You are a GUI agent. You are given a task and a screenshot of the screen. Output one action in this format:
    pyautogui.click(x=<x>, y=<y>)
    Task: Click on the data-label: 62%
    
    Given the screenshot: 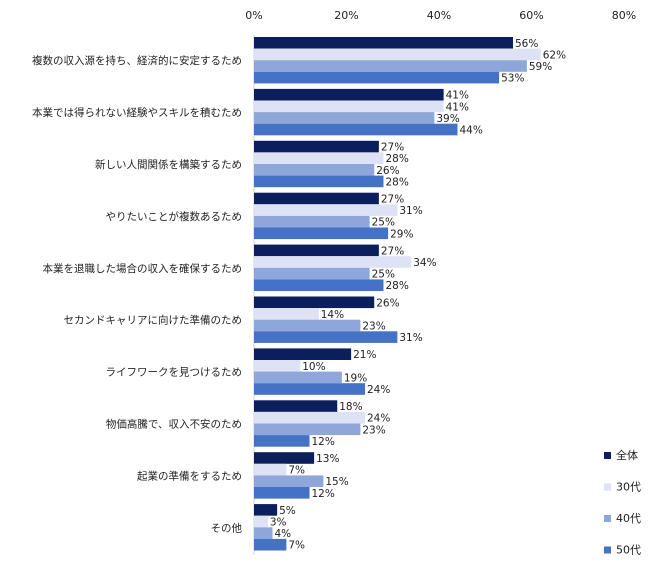 What is the action you would take?
    pyautogui.click(x=554, y=55)
    